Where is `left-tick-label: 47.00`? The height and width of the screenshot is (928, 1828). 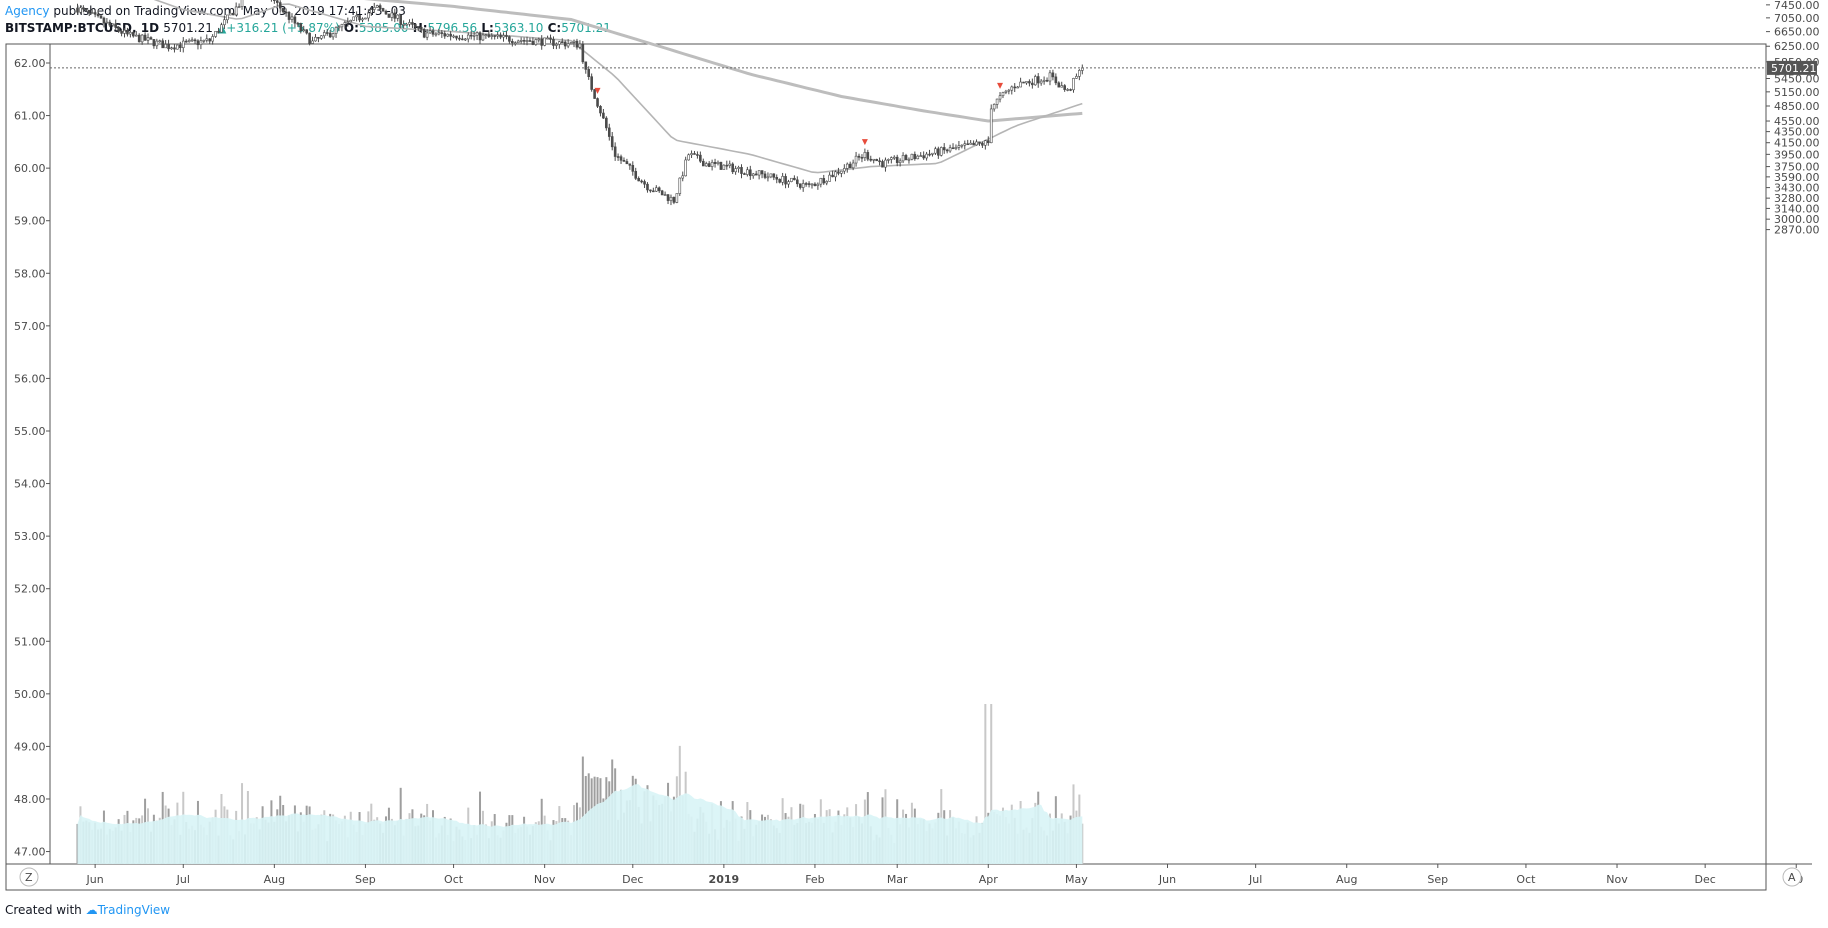
left-tick-label: 47.00 is located at coordinates (30, 852).